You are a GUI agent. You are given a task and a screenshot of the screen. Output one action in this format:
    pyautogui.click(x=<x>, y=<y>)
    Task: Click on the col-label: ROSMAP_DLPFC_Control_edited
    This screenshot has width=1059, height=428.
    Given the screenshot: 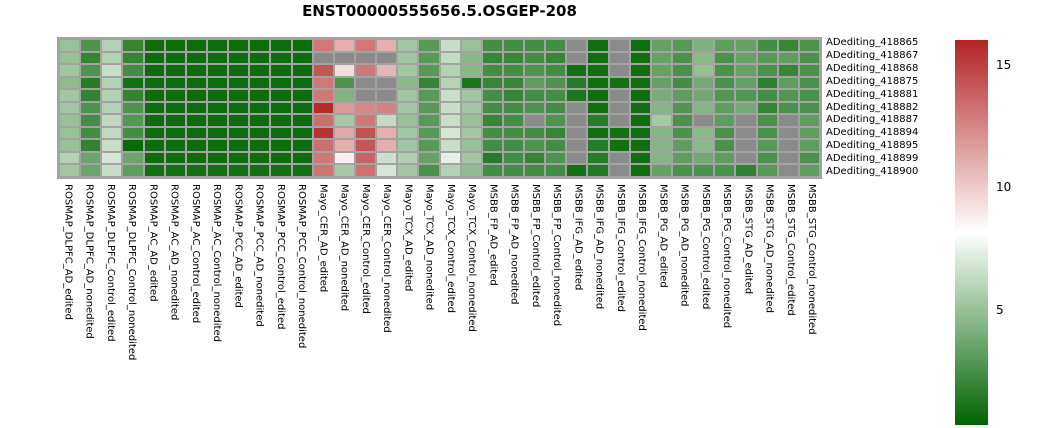 What is the action you would take?
    pyautogui.click(x=110, y=263)
    